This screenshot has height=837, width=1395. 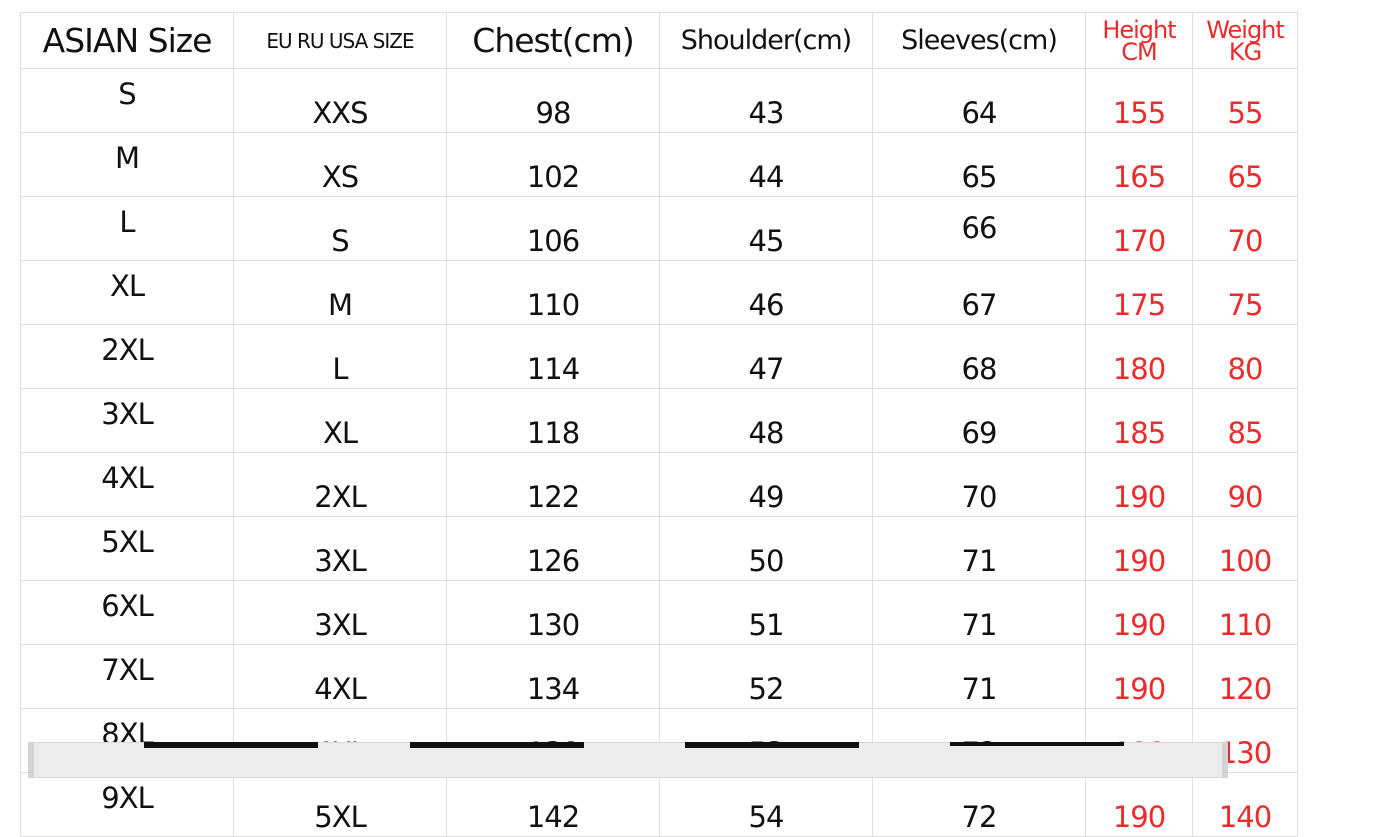 I want to click on table-row: L S 106 45 66 170 70, so click(x=659, y=228).